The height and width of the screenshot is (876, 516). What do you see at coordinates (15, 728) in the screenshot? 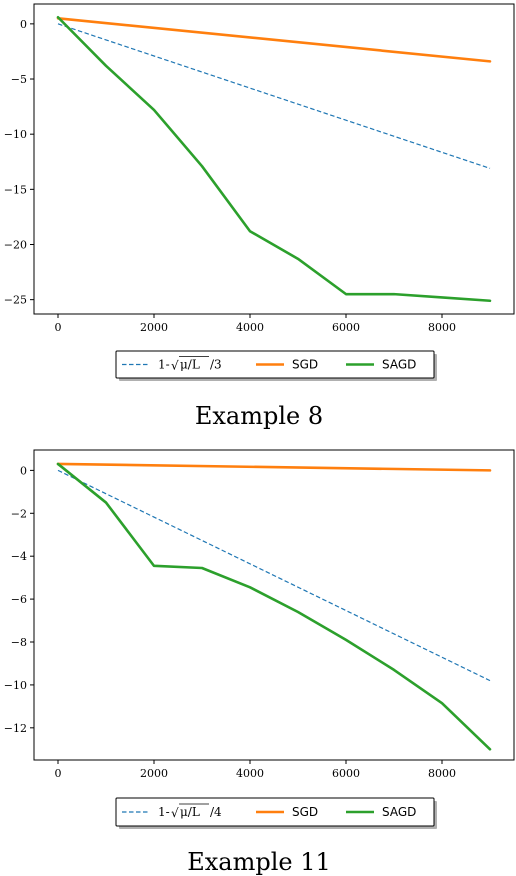
I see `y-tick-label: −12` at bounding box center [15, 728].